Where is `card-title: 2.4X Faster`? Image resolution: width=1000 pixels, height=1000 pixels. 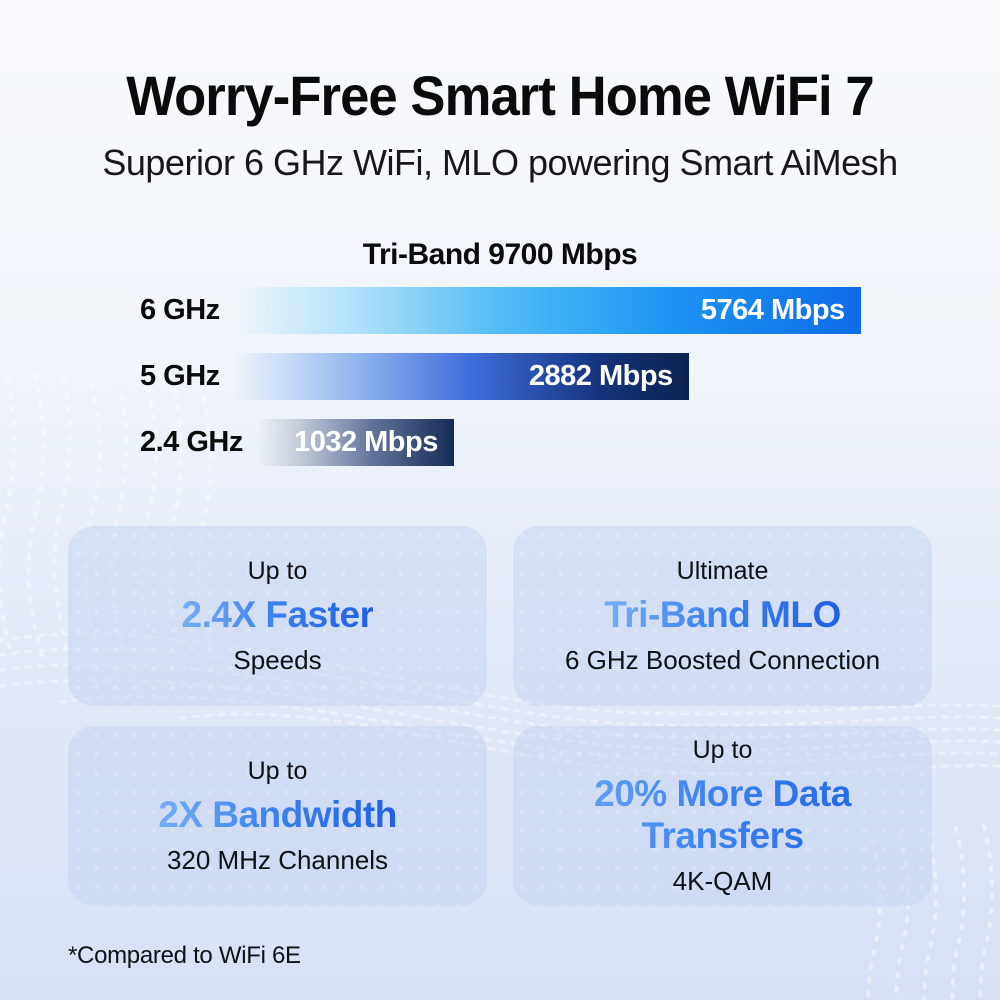 card-title: 2.4X Faster is located at coordinates (277, 614).